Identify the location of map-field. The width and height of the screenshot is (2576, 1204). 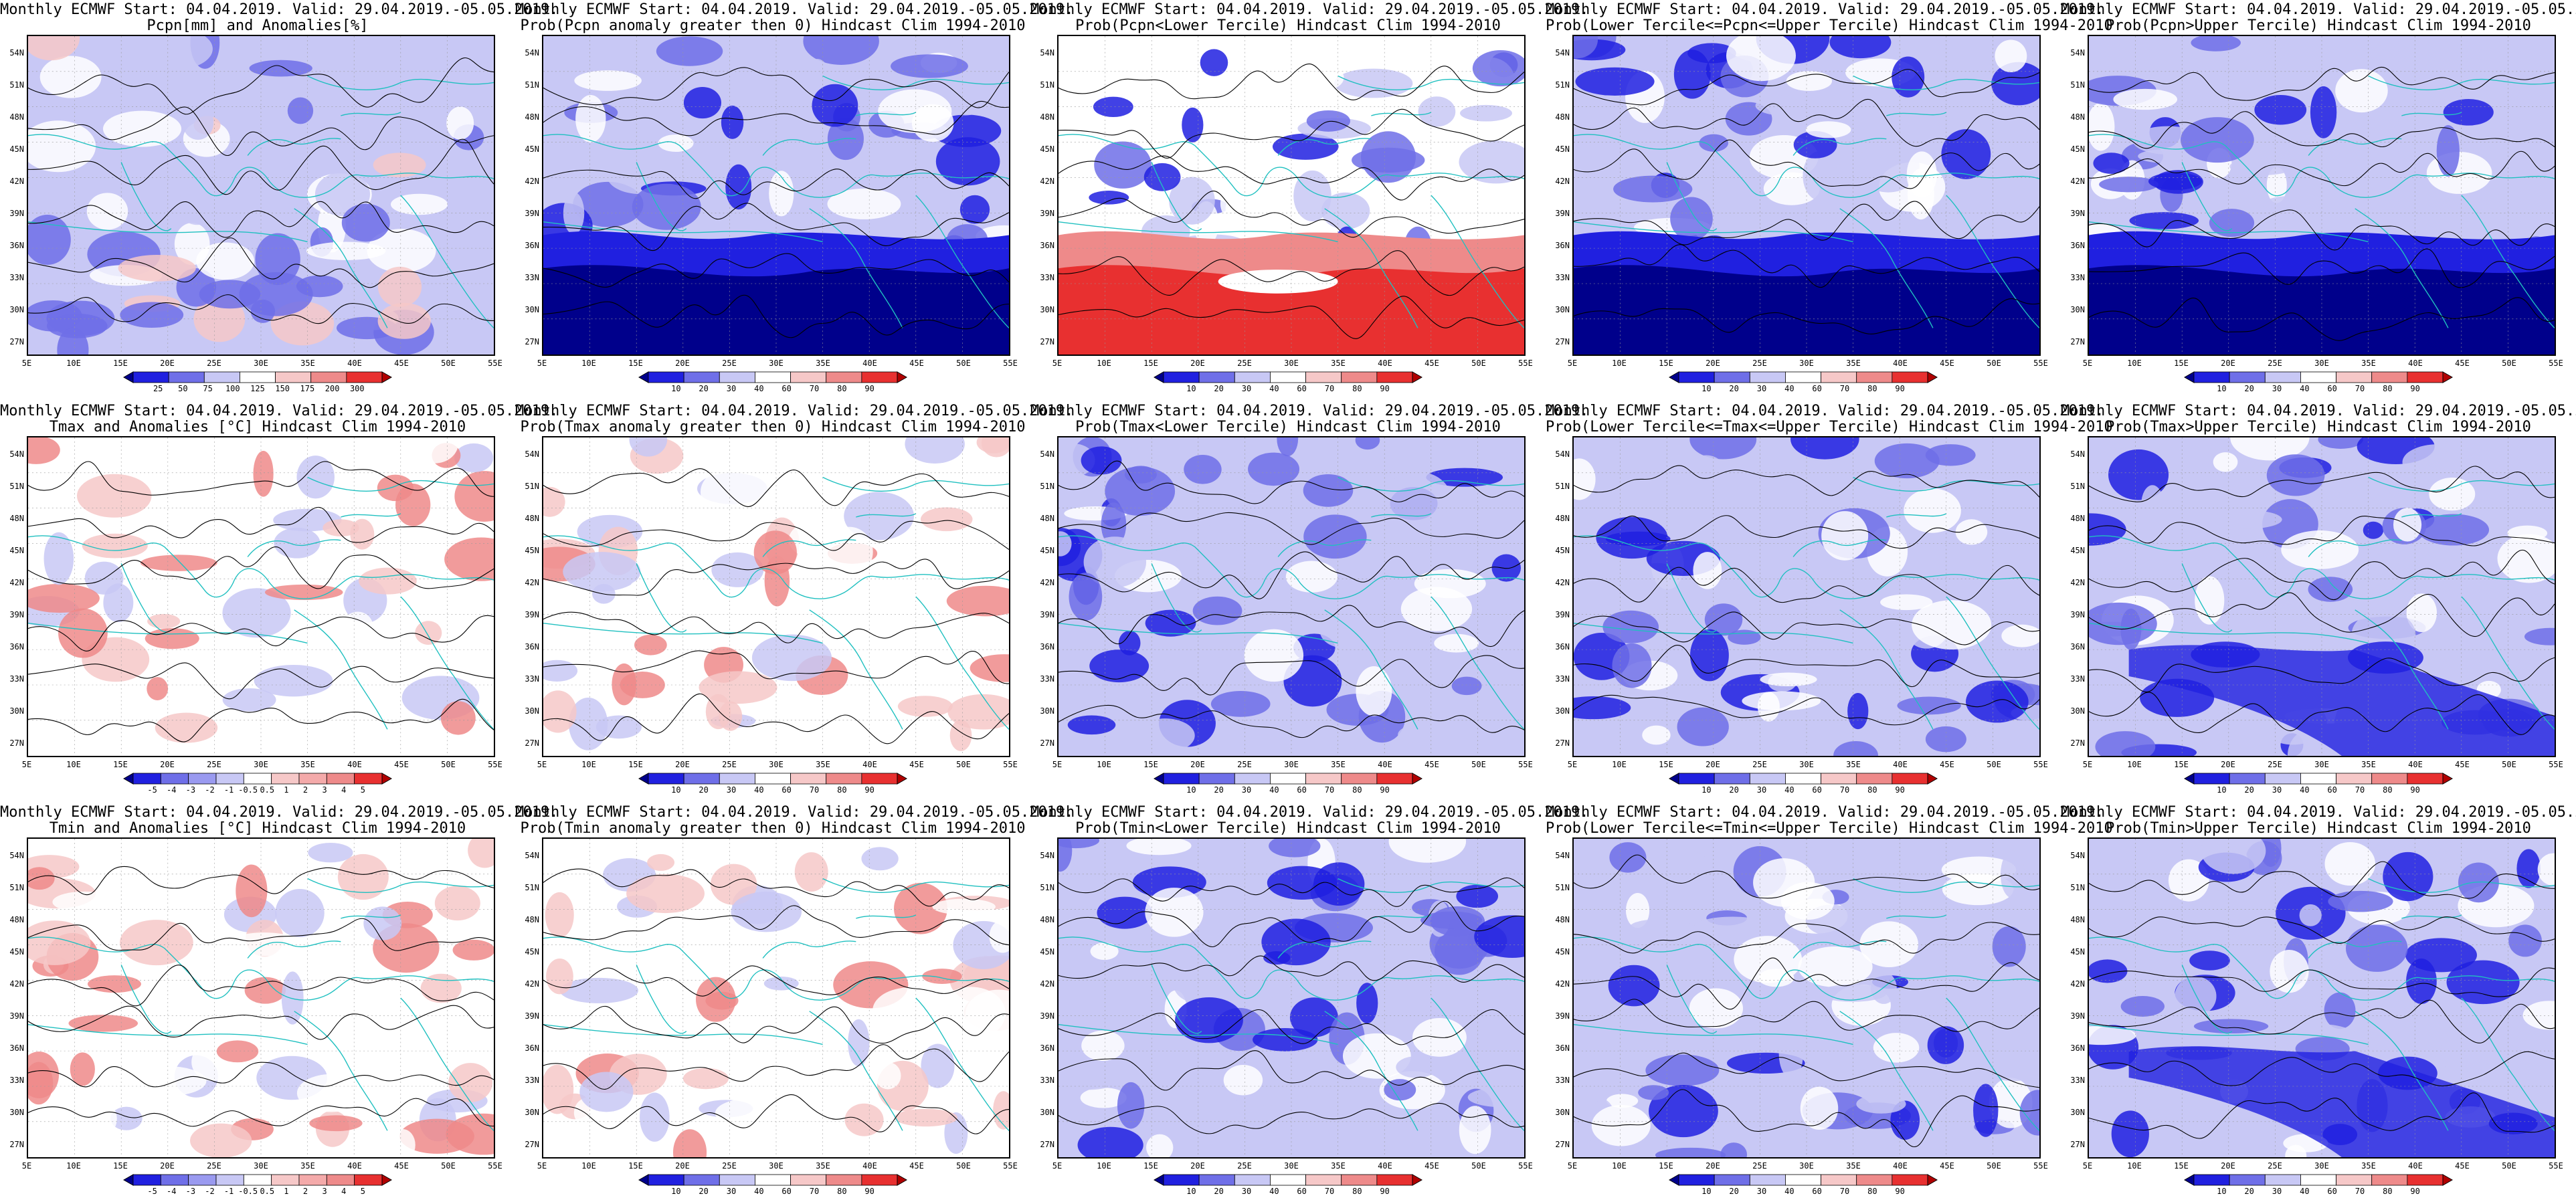
(261, 998).